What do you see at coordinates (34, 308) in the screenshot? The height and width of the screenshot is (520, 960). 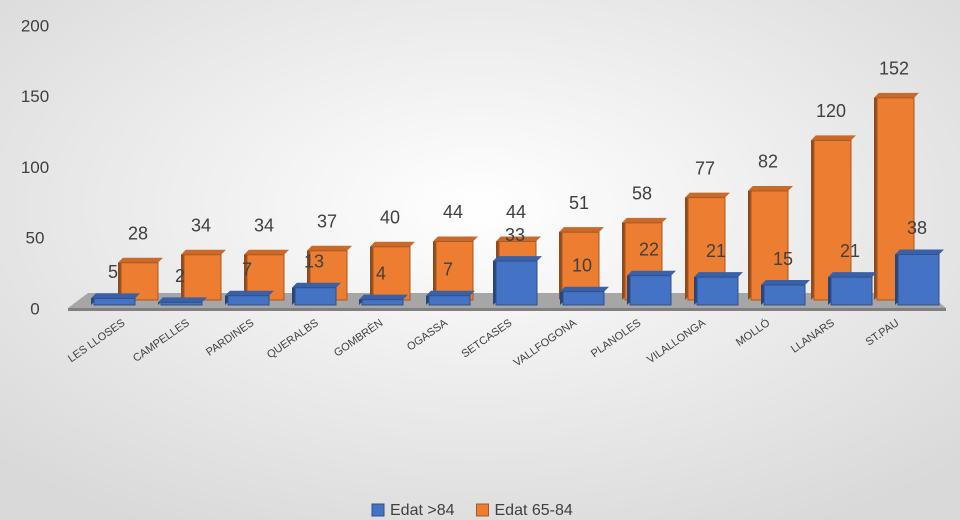 I see `y-tick-label: 0` at bounding box center [34, 308].